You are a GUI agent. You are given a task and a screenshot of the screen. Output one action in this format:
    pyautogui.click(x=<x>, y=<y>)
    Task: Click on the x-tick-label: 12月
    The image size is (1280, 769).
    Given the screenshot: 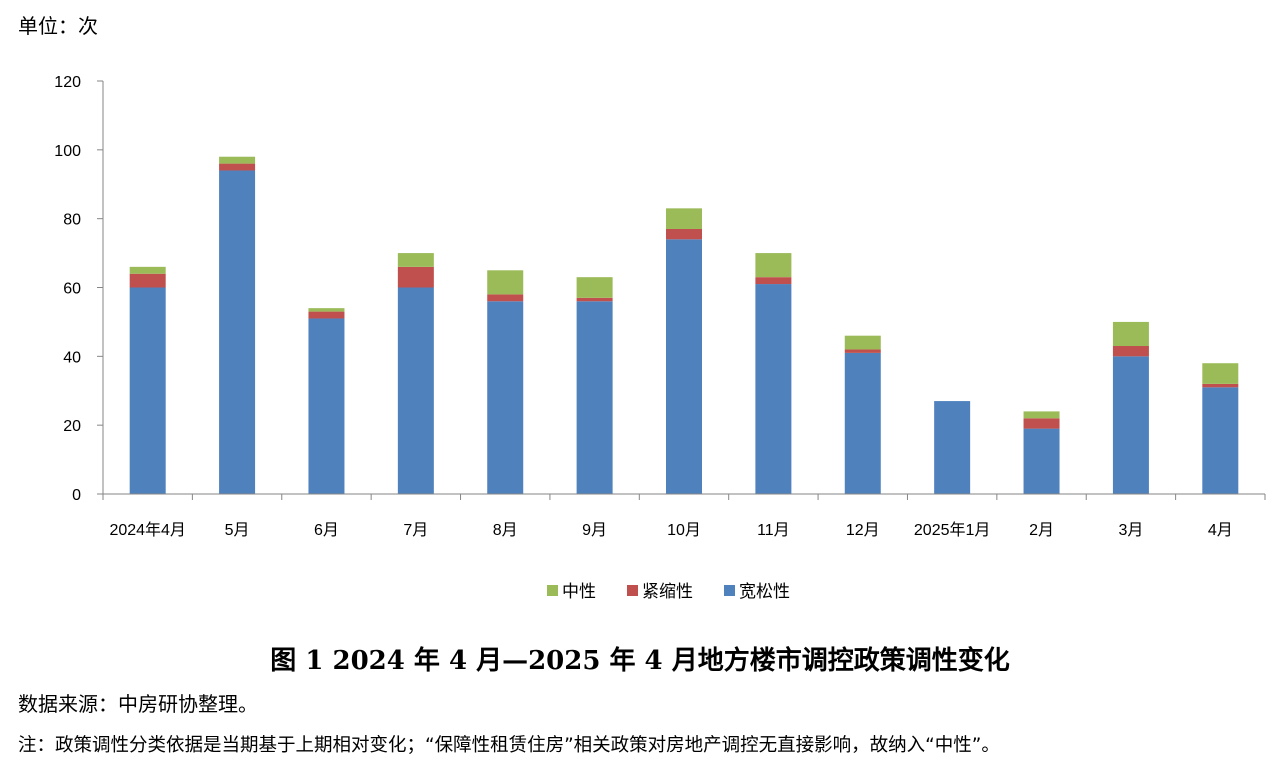 What is the action you would take?
    pyautogui.click(x=863, y=530)
    